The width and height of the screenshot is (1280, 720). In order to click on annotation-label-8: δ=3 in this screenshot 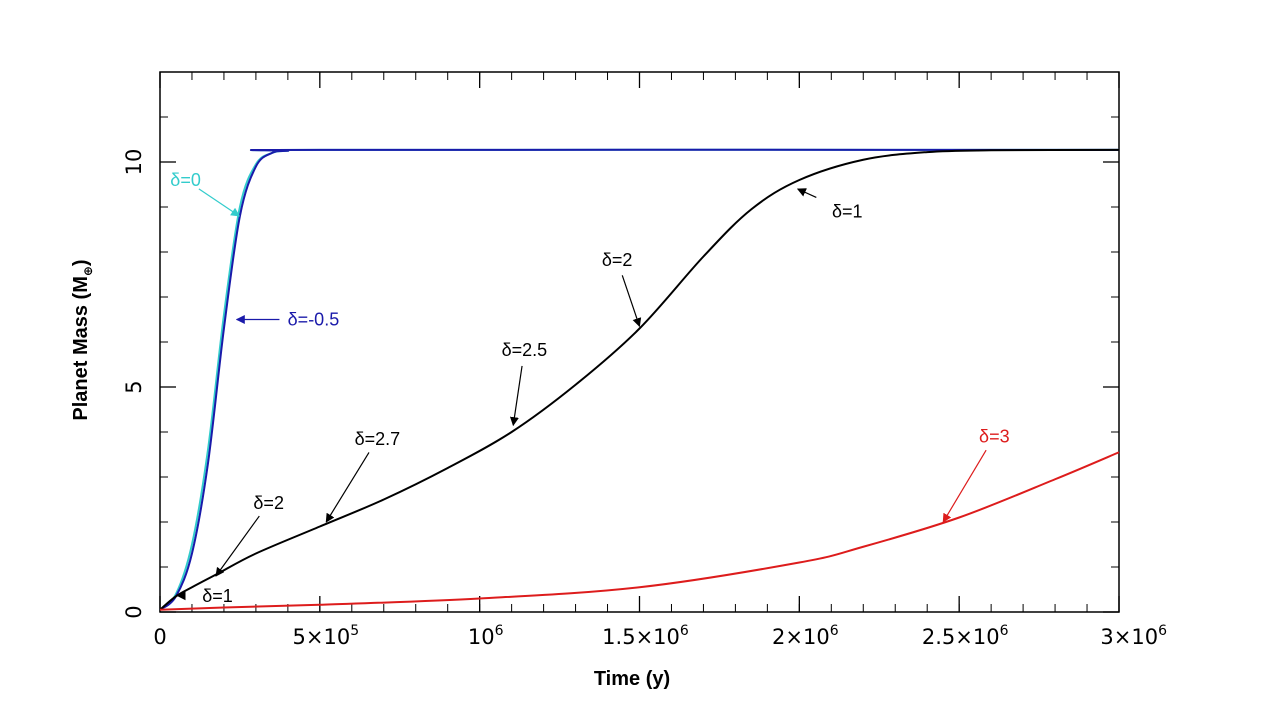, I will do `click(994, 437)`.